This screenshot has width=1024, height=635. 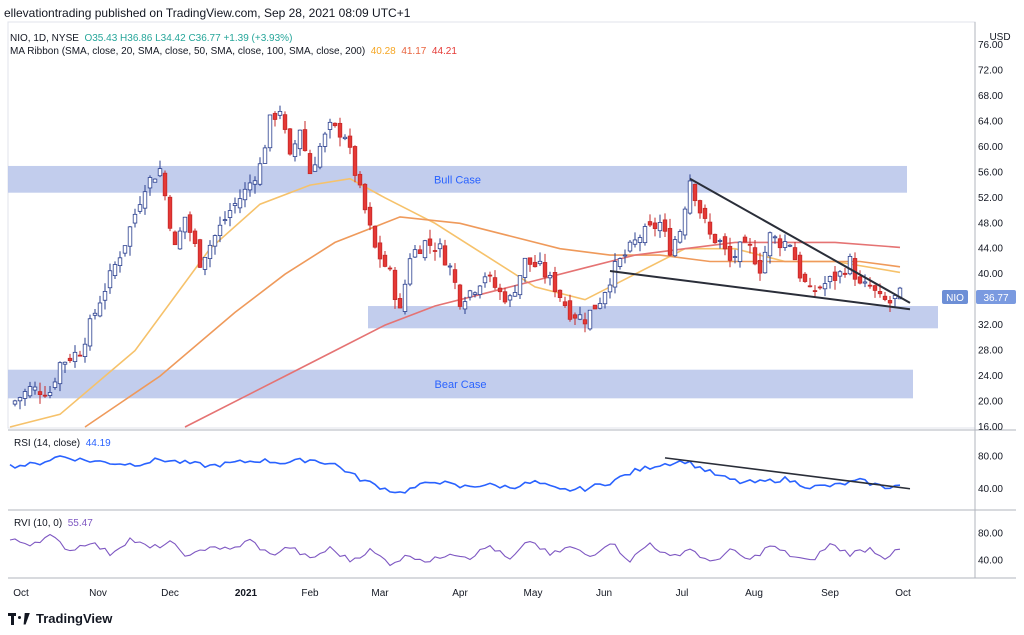 I want to click on rsi-panel: 80.00 40.00, so click(x=506, y=473).